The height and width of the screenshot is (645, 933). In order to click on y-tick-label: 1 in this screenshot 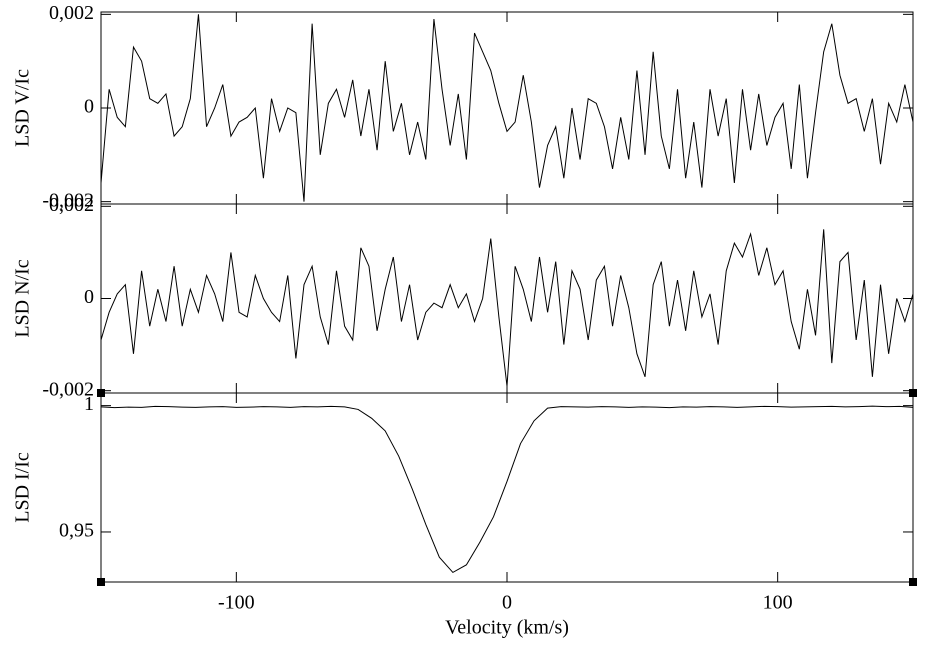, I will do `click(89, 404)`.